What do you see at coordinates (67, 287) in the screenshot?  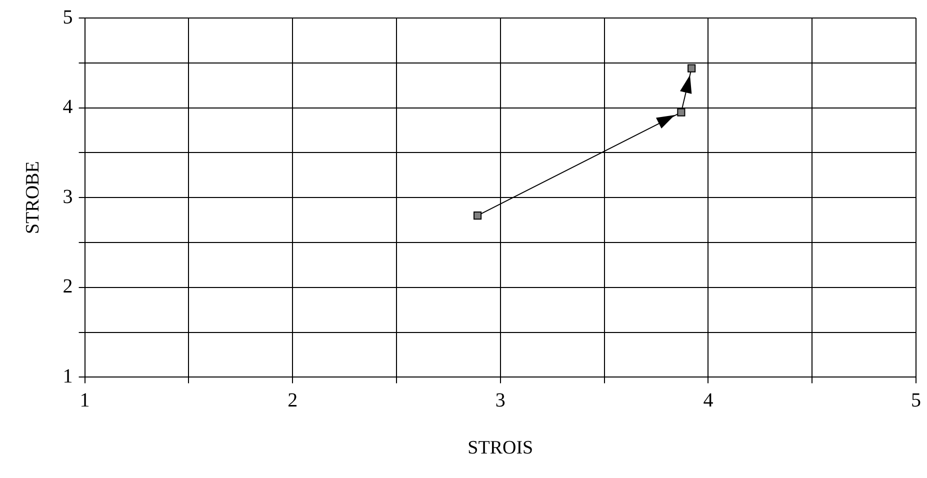 I see `y-tick-label: 2` at bounding box center [67, 287].